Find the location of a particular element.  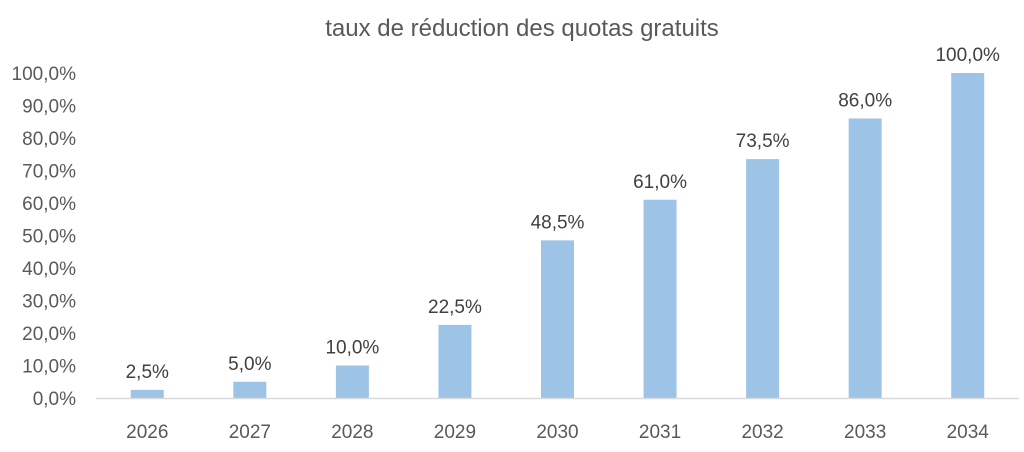

y-tick-label: 10,0% is located at coordinates (49, 367).